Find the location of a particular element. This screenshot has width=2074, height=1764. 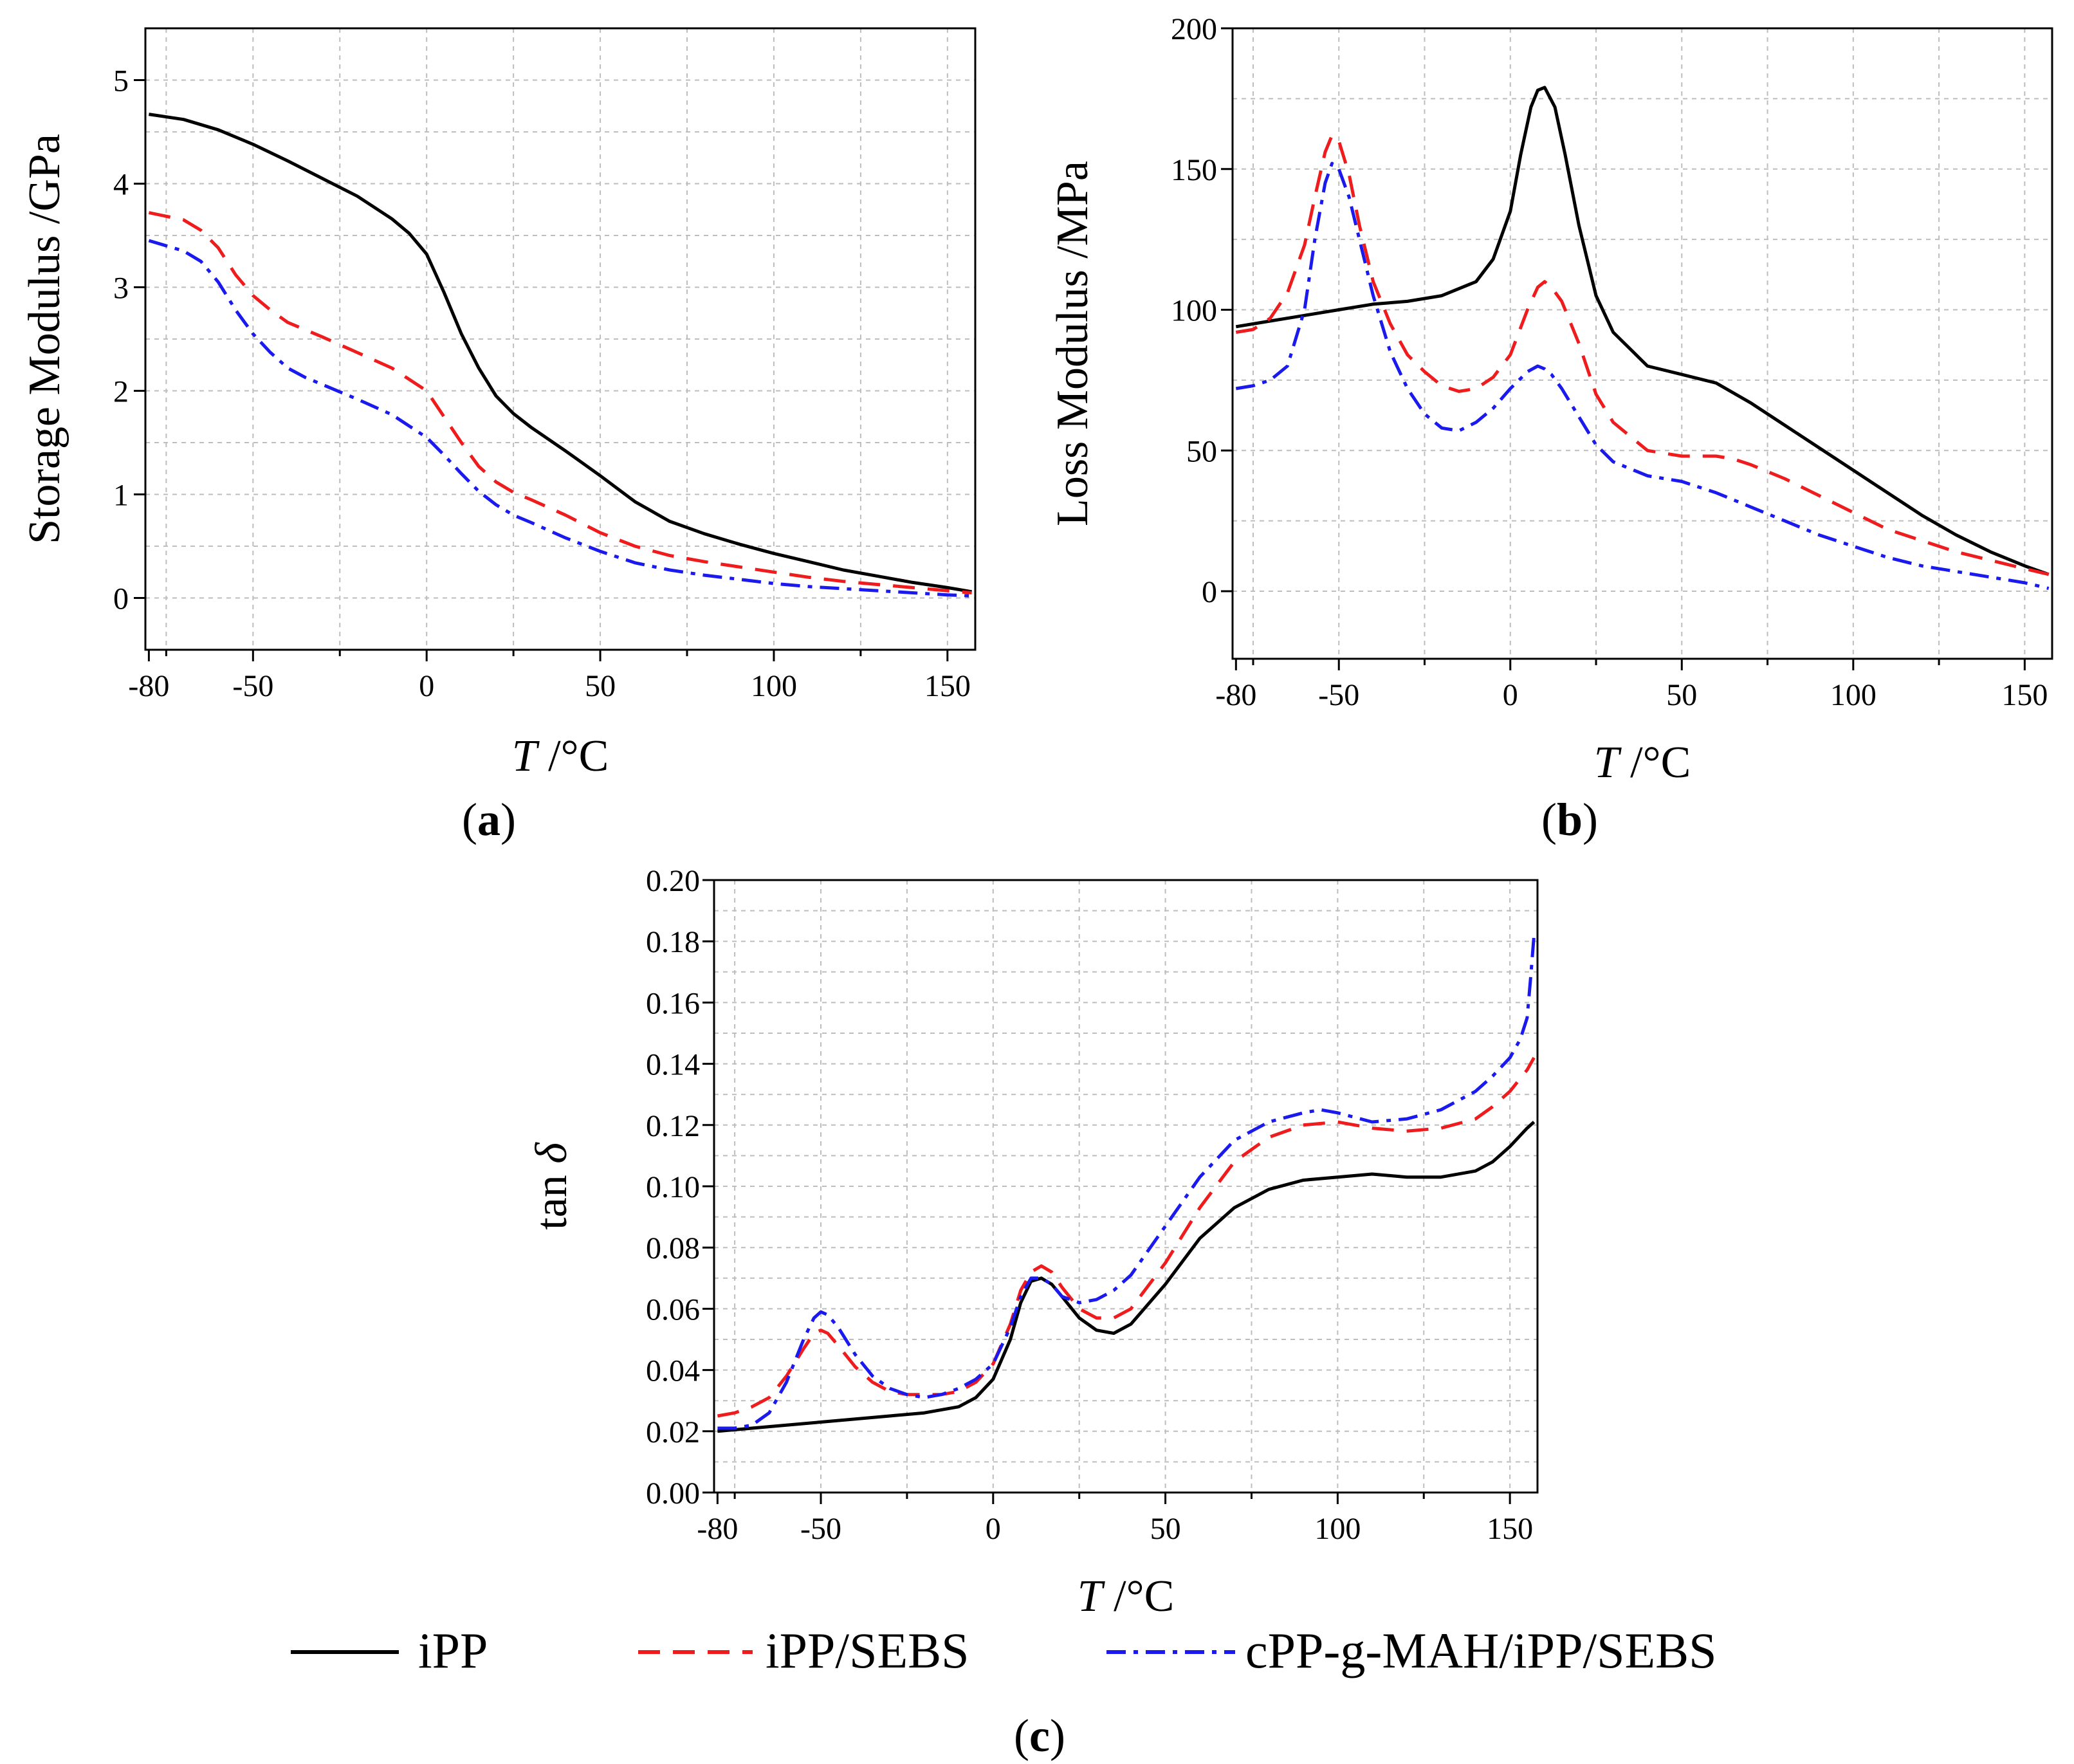

legend-label: iPP is located at coordinates (453, 1650).